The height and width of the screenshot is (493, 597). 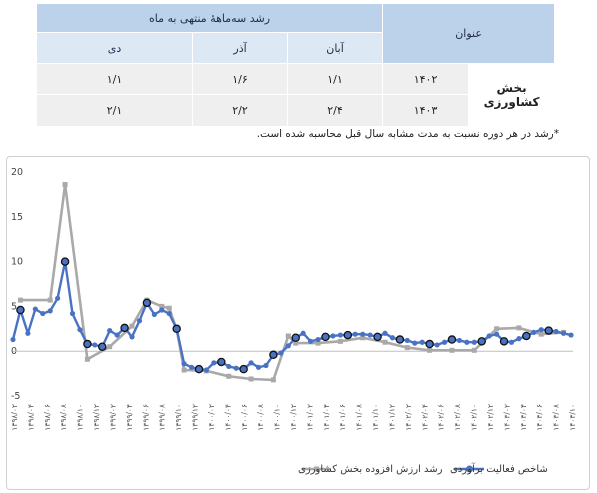 What do you see at coordinates (80, 417) in the screenshot?
I see `x-tick-label: ۱۳۹۸/۱۰` at bounding box center [80, 417].